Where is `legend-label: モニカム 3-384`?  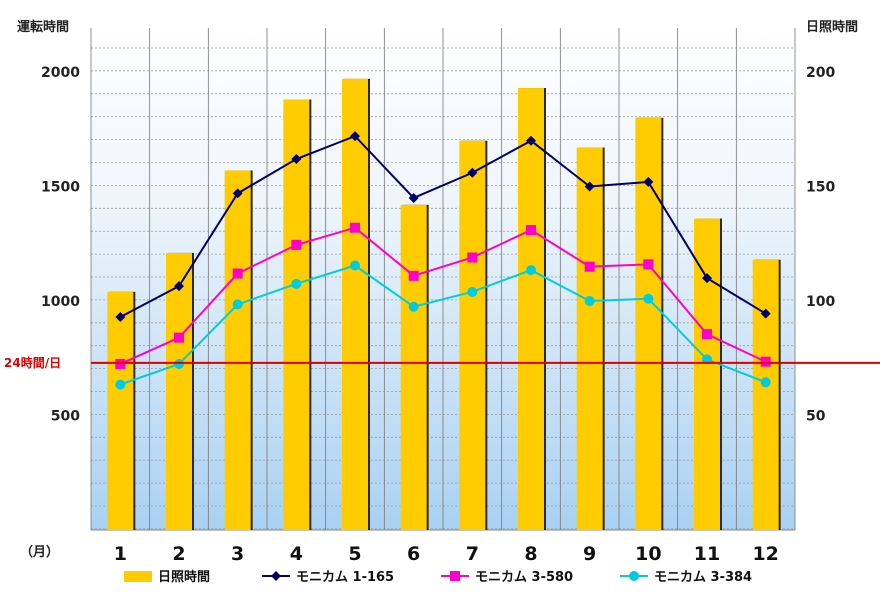
legend-label: モニカム 3-384 is located at coordinates (703, 577).